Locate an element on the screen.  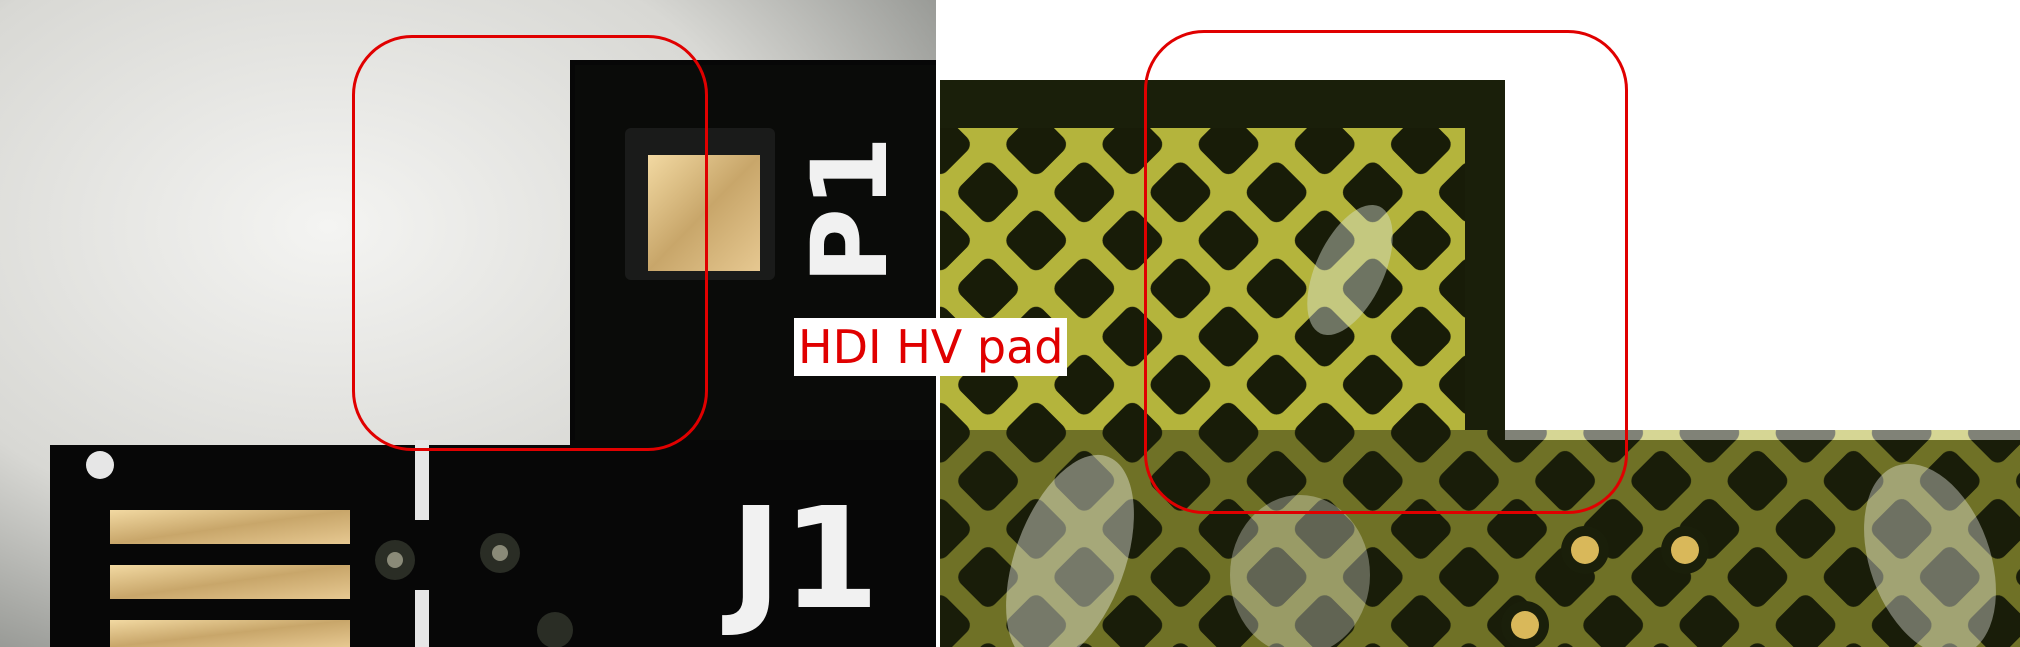
caption-hdi-hv-pad: HDI HV pad is located at coordinates (931, 347).